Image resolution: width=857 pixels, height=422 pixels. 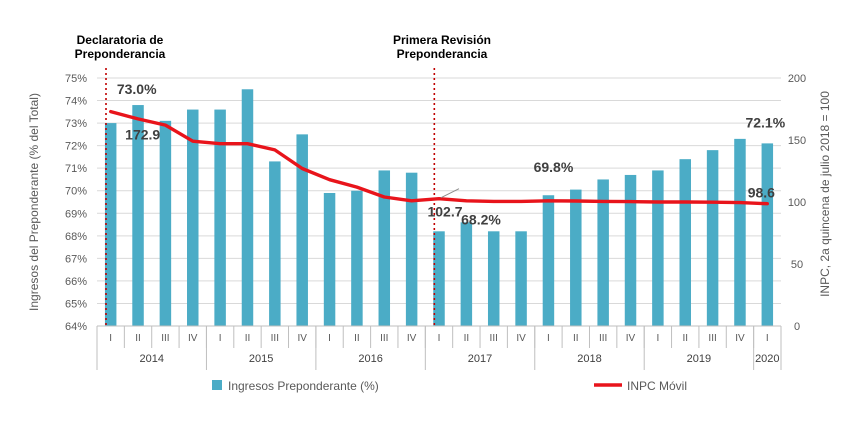 I want to click on y-left-tick-label: 69%, so click(x=76, y=214).